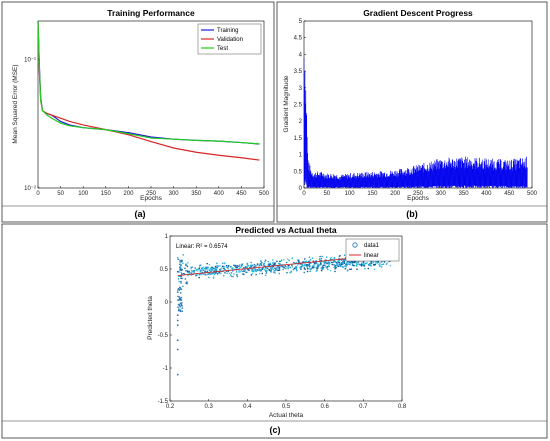 The height and width of the screenshot is (441, 550). What do you see at coordinates (208, 407) in the screenshot?
I see `c-xtick-label: 0.3` at bounding box center [208, 407].